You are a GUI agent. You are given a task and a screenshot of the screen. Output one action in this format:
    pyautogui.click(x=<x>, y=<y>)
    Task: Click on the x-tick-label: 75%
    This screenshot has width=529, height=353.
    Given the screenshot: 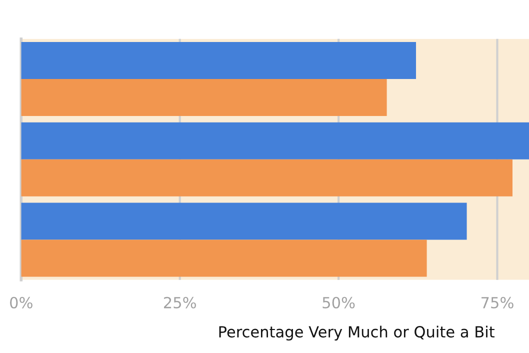 What is the action you would take?
    pyautogui.click(x=498, y=302)
    